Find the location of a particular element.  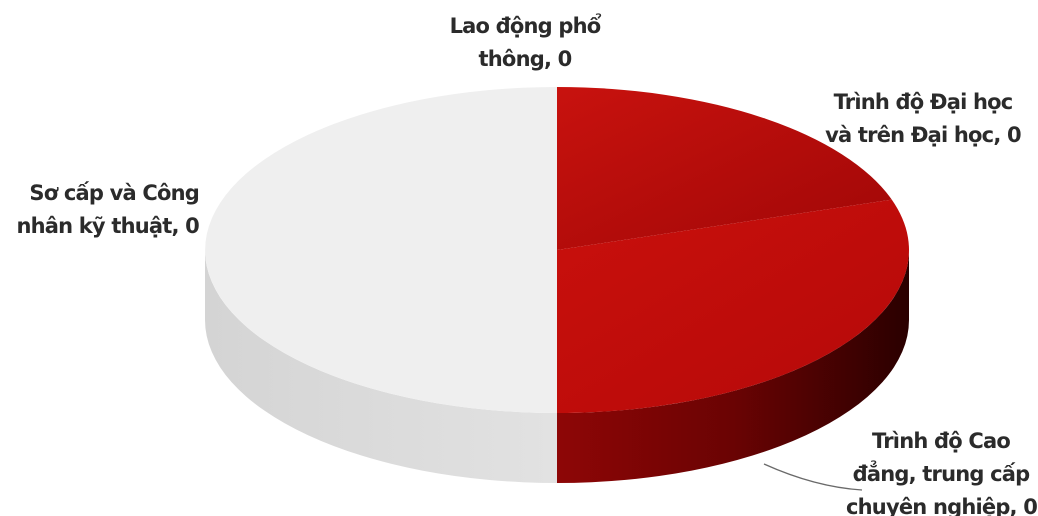

data-label-line: Lao động phổ is located at coordinates (525, 26).